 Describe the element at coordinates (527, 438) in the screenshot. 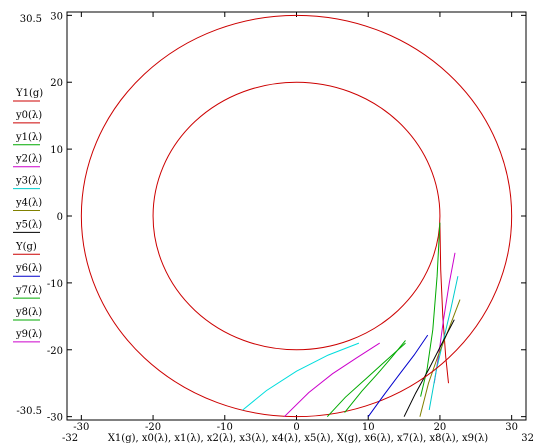

I see `x-max-label: 32` at that location.